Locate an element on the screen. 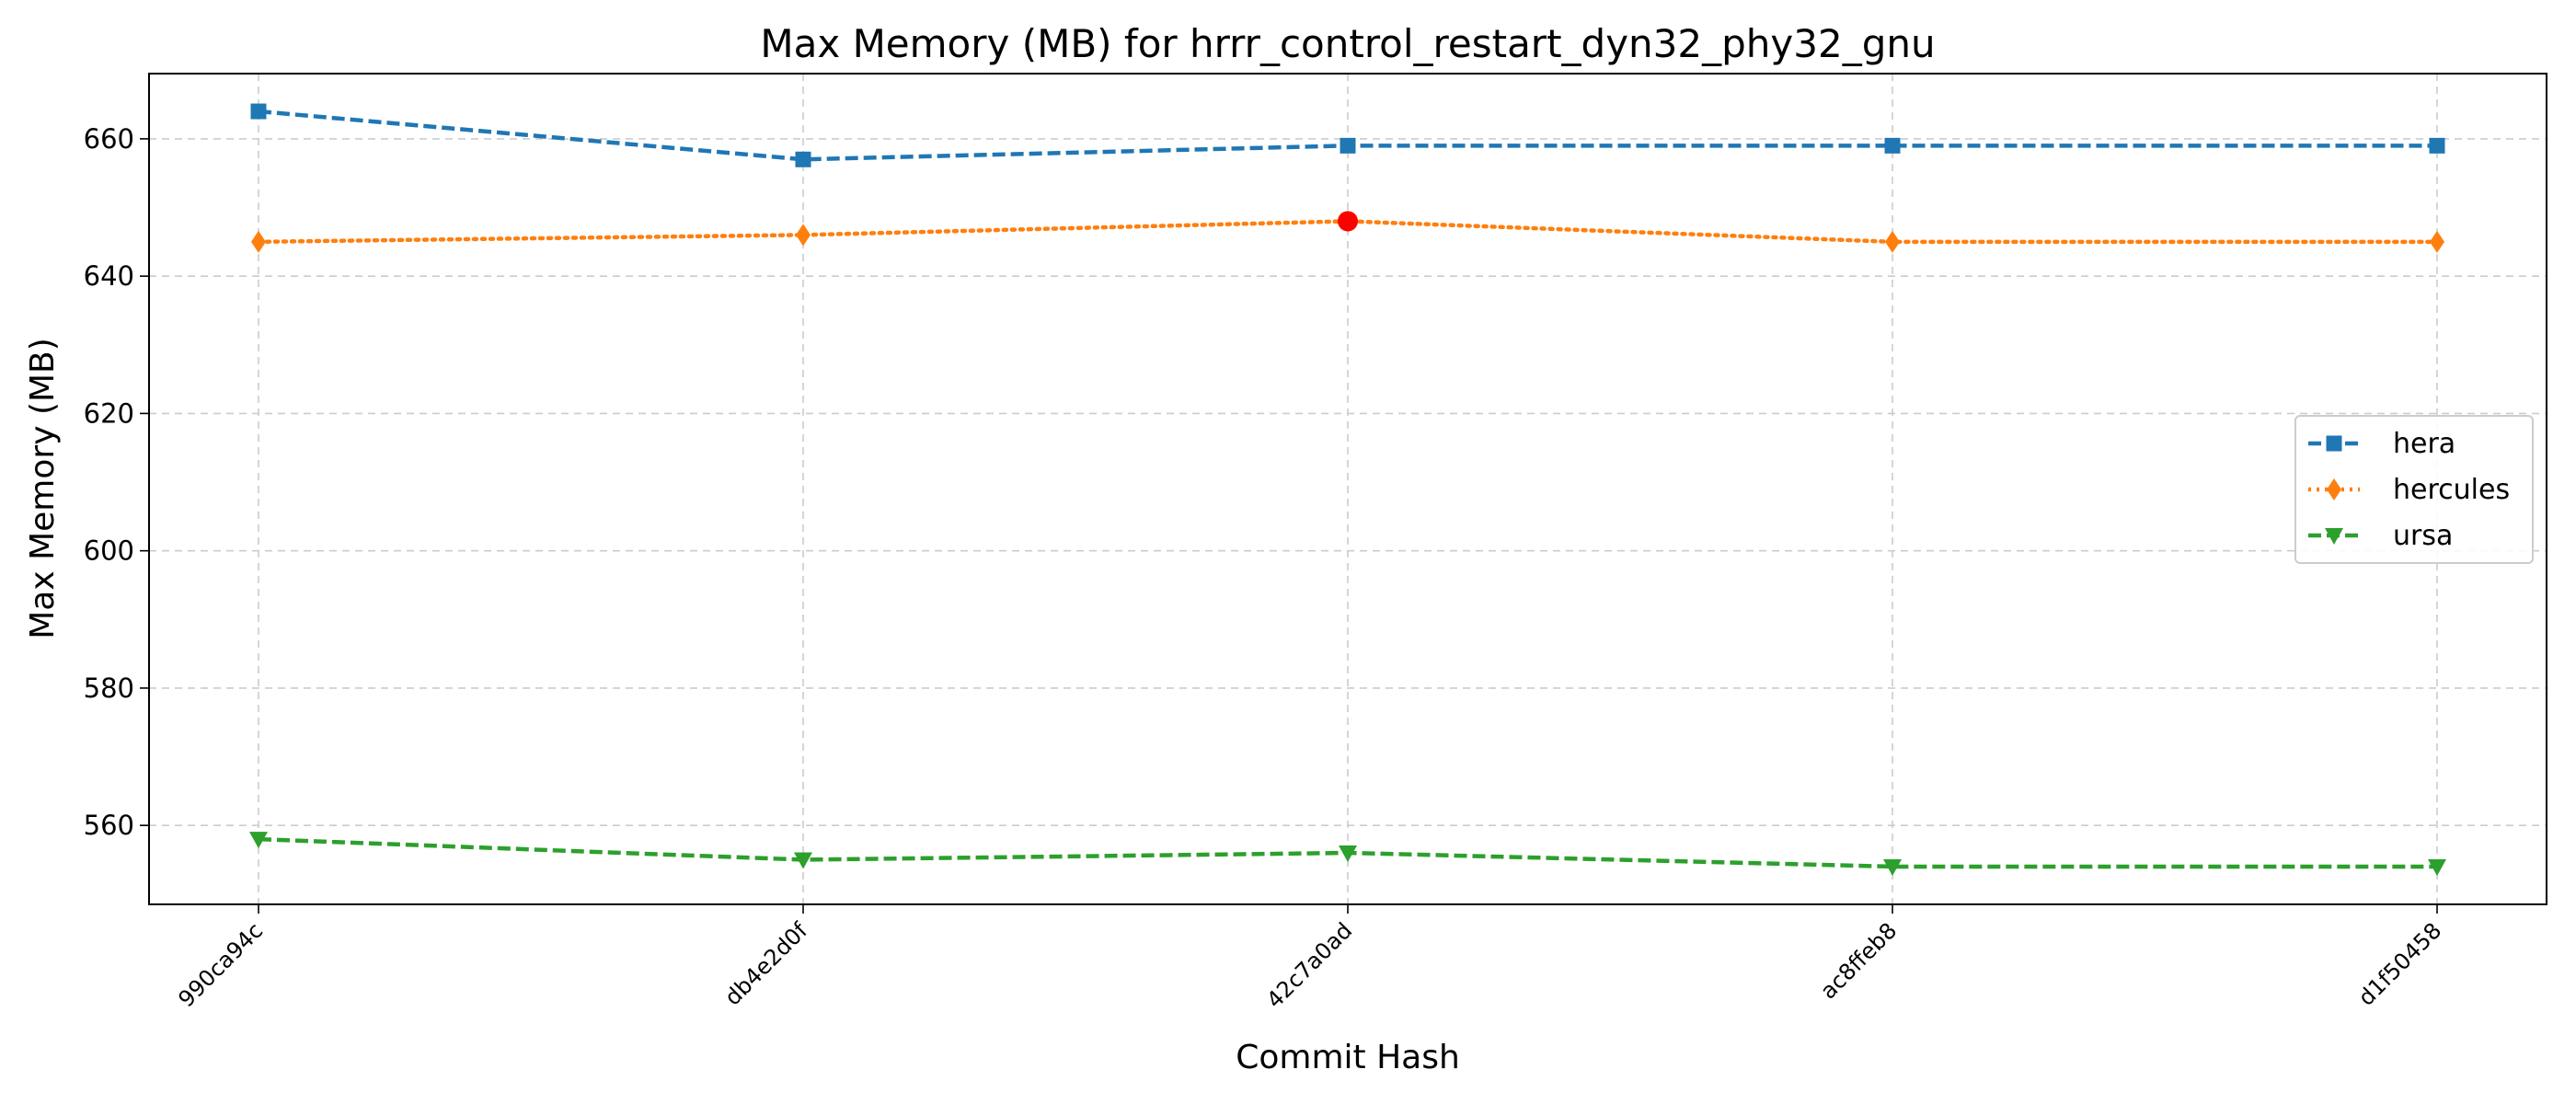 This screenshot has height=1104, width=2576. y-tick-label: 580 is located at coordinates (109, 688).